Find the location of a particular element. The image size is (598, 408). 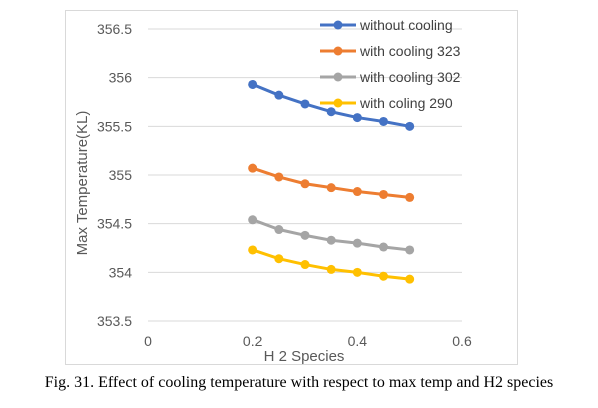

y-tick-label: 356.5 is located at coordinates (114, 29).